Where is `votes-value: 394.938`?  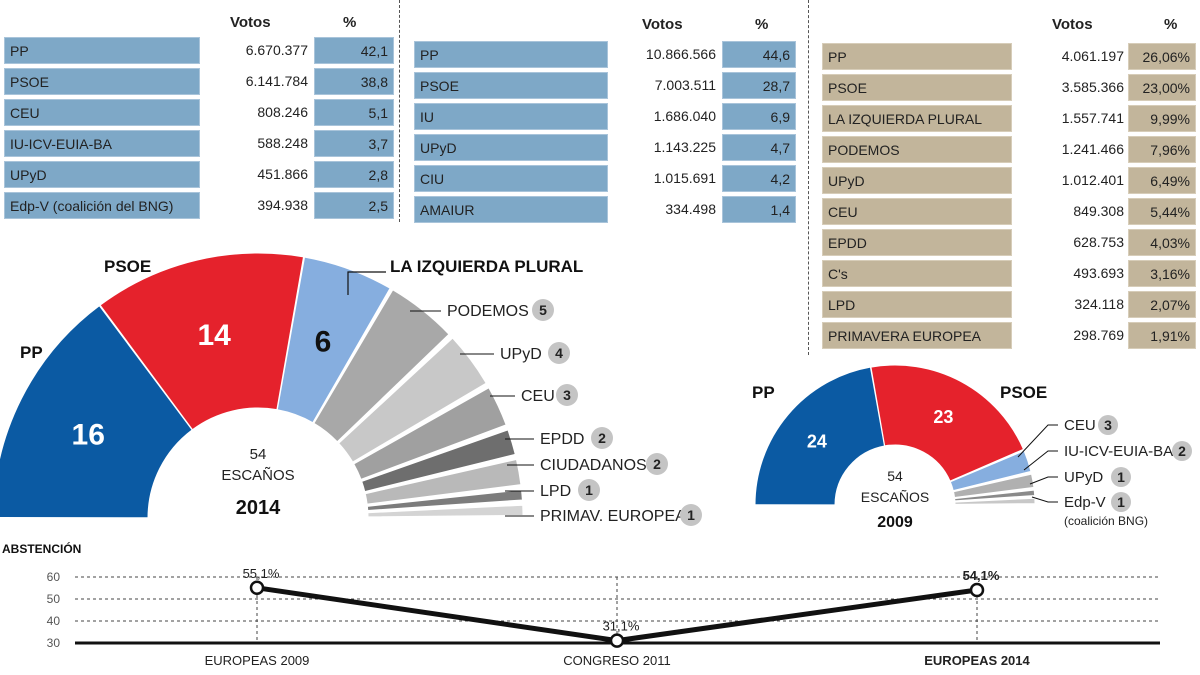 votes-value: 394.938 is located at coordinates (282, 205).